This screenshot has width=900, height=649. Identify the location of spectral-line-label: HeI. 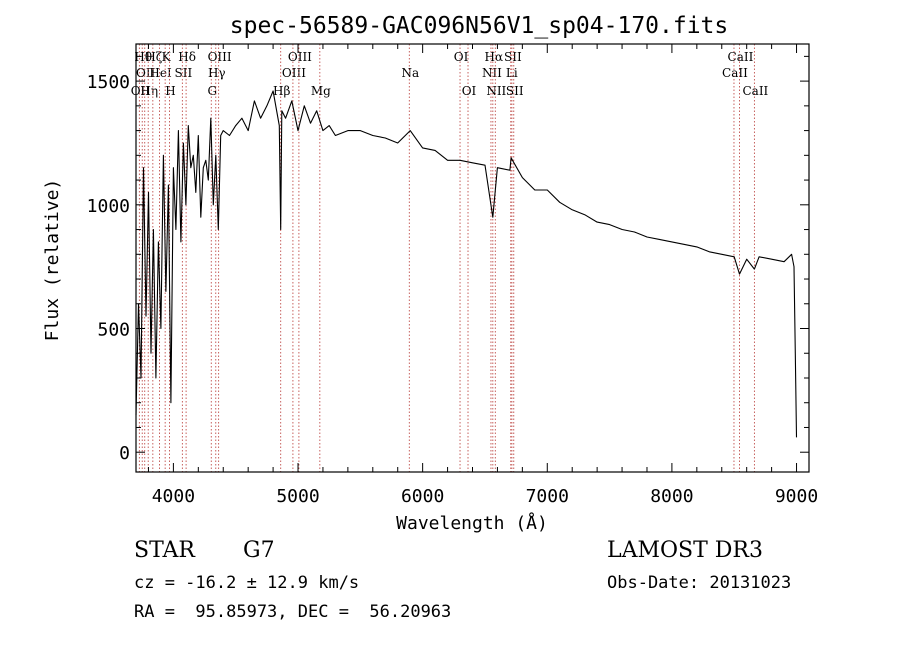
(160, 73).